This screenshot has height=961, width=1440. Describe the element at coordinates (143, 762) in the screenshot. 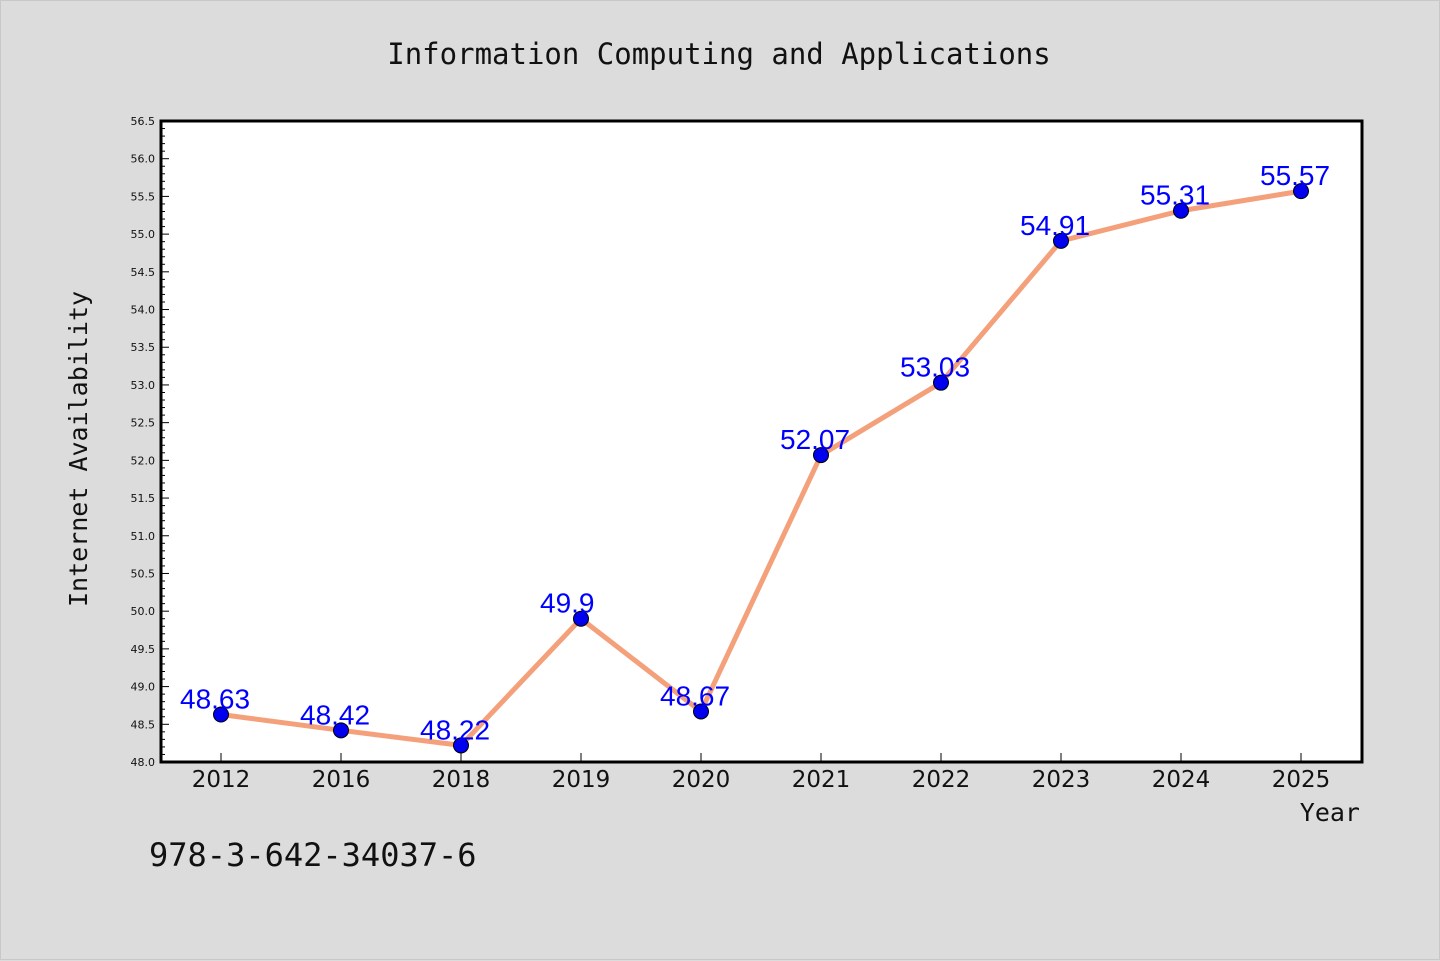

I see `y-tick-label: 48.0` at that location.